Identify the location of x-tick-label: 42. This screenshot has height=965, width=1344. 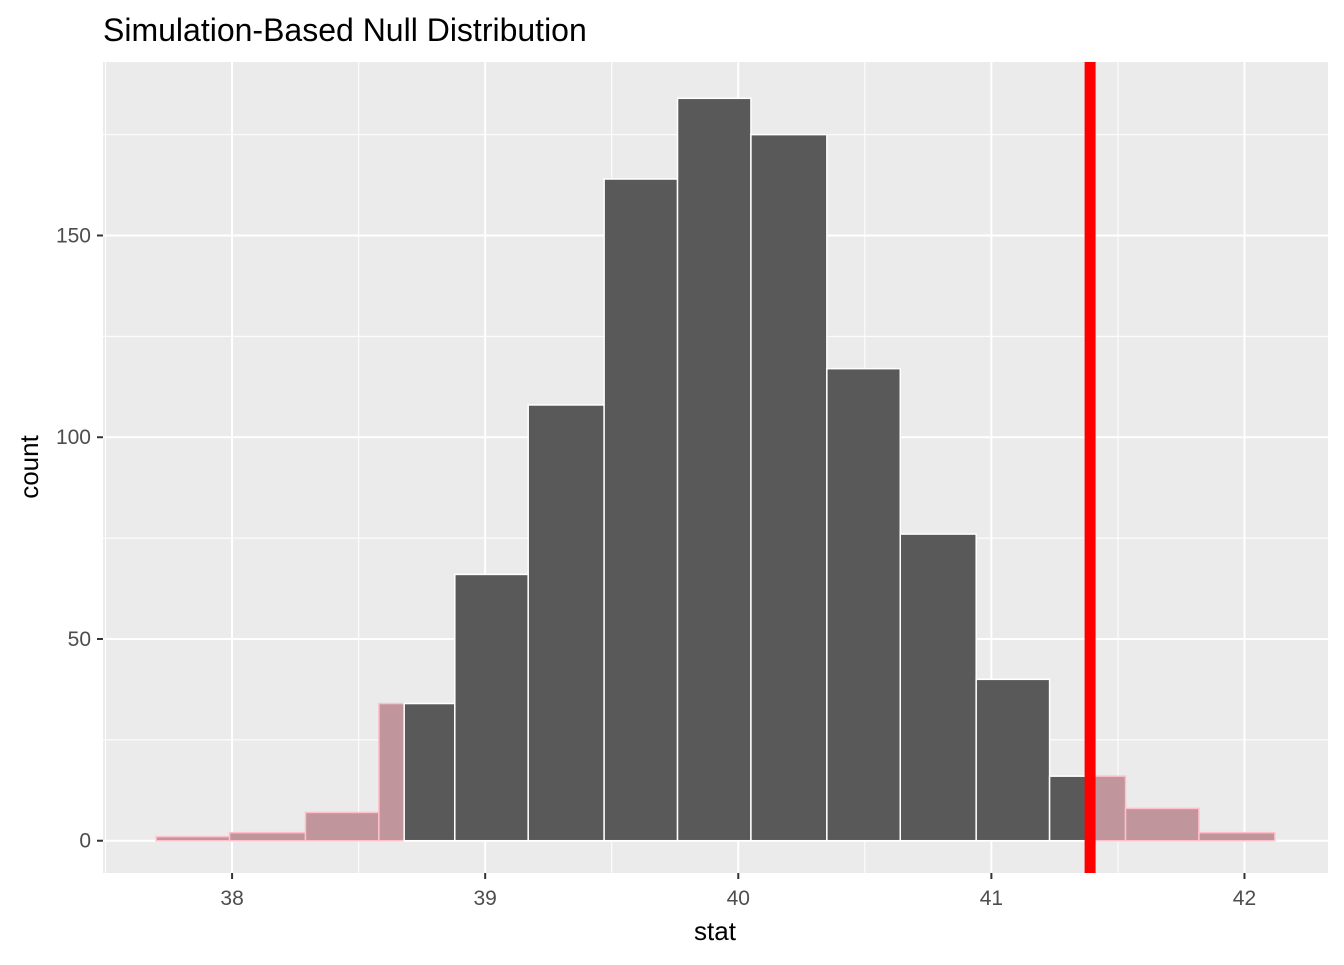
(1244, 898).